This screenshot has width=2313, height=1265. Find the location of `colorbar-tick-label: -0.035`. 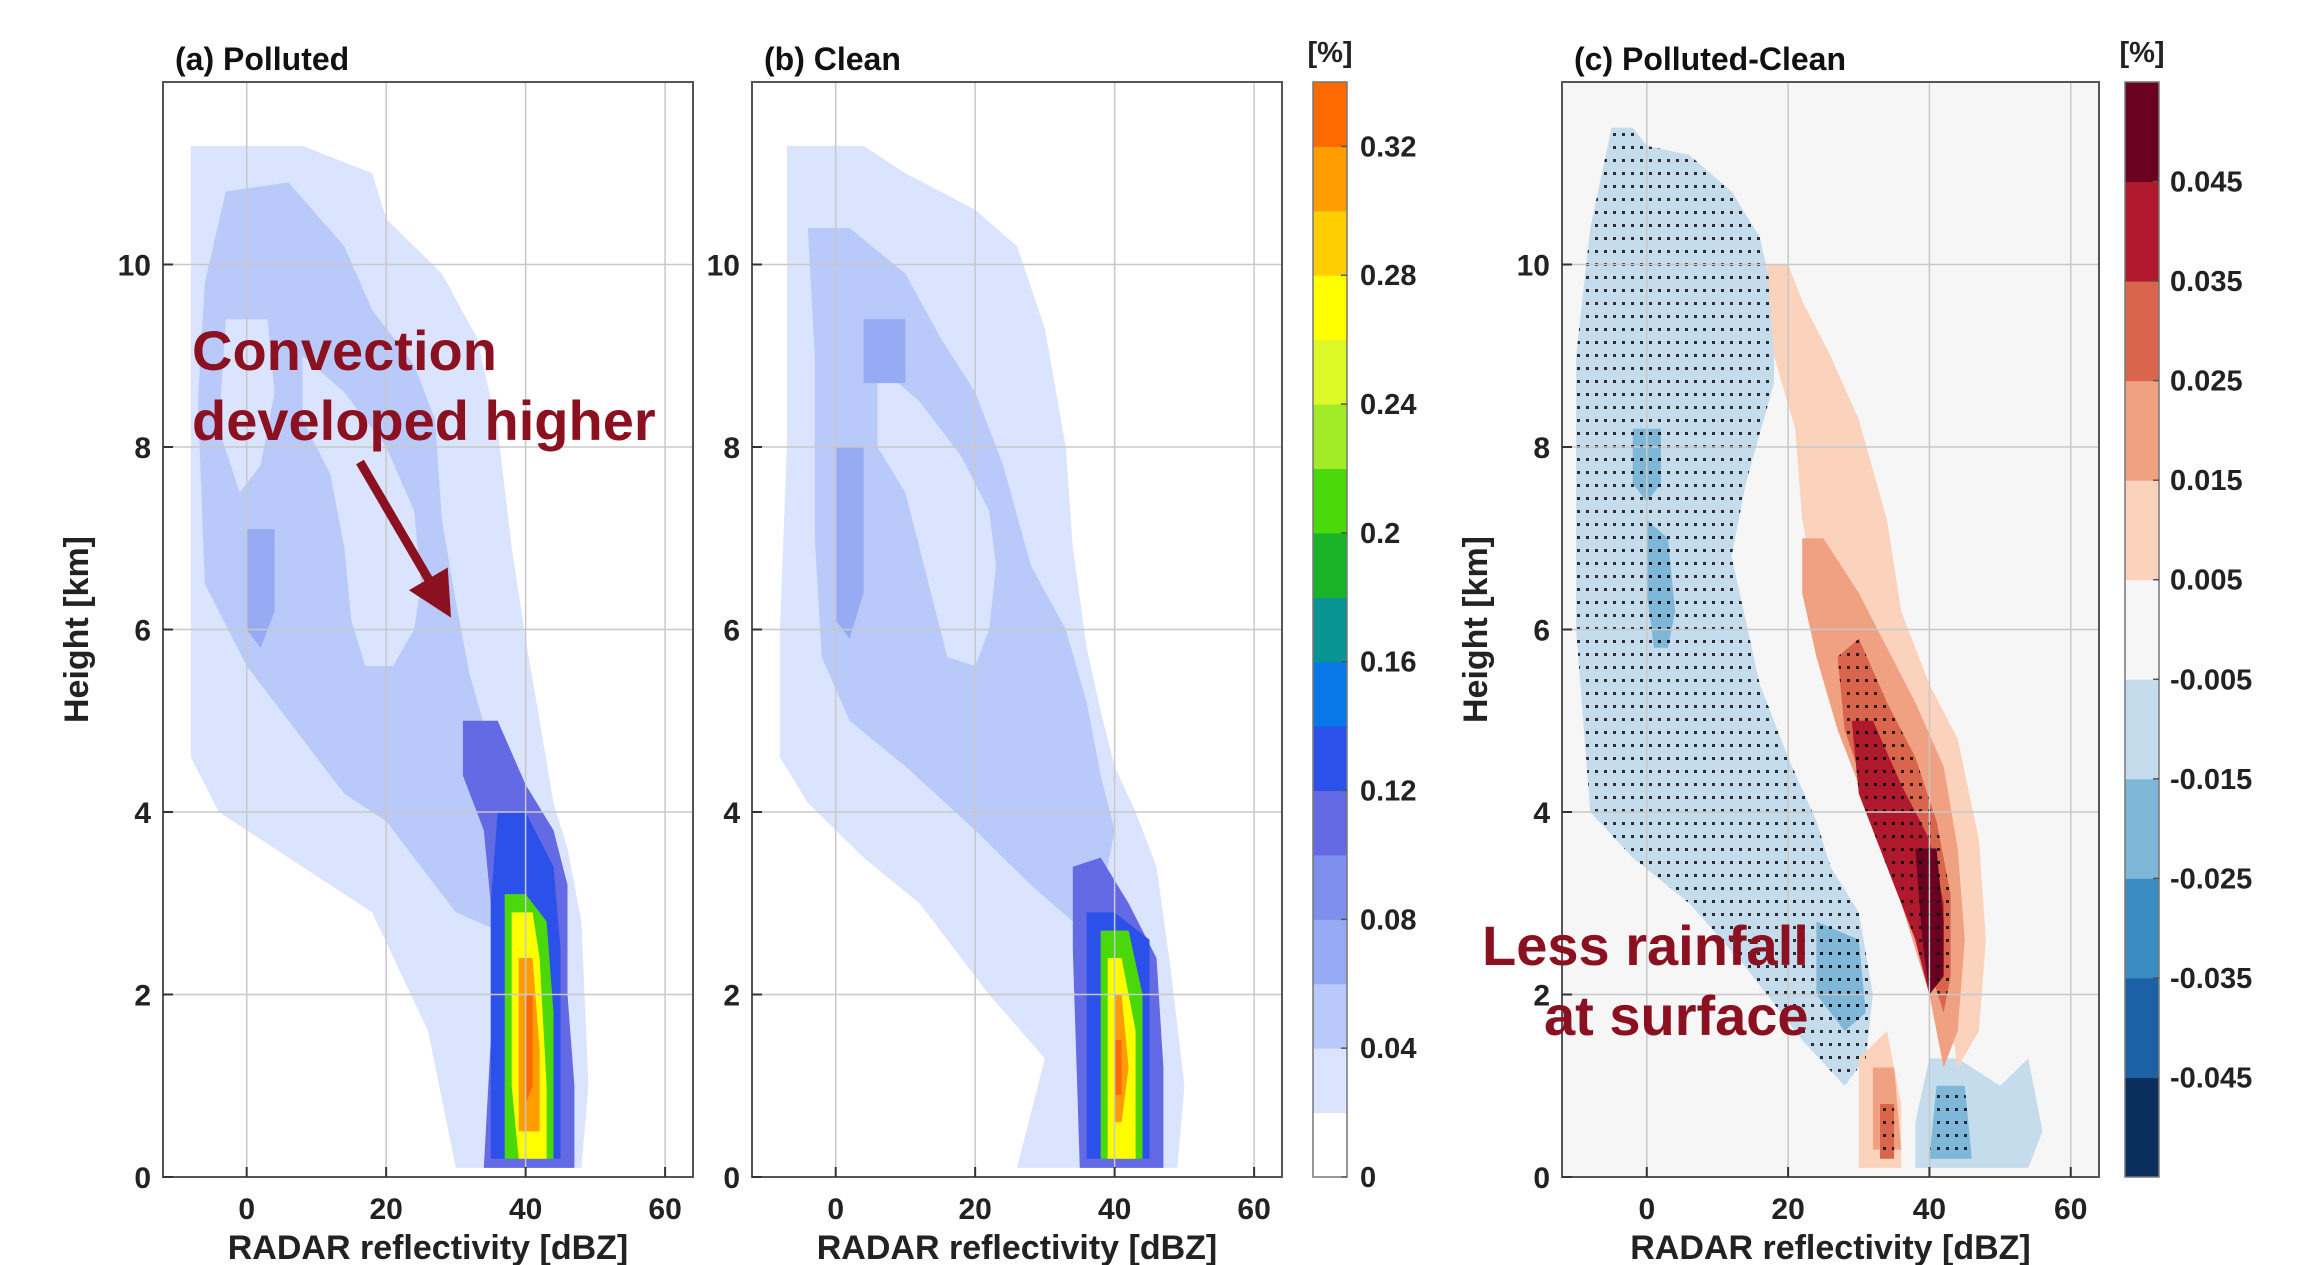

colorbar-tick-label: -0.035 is located at coordinates (2211, 979).